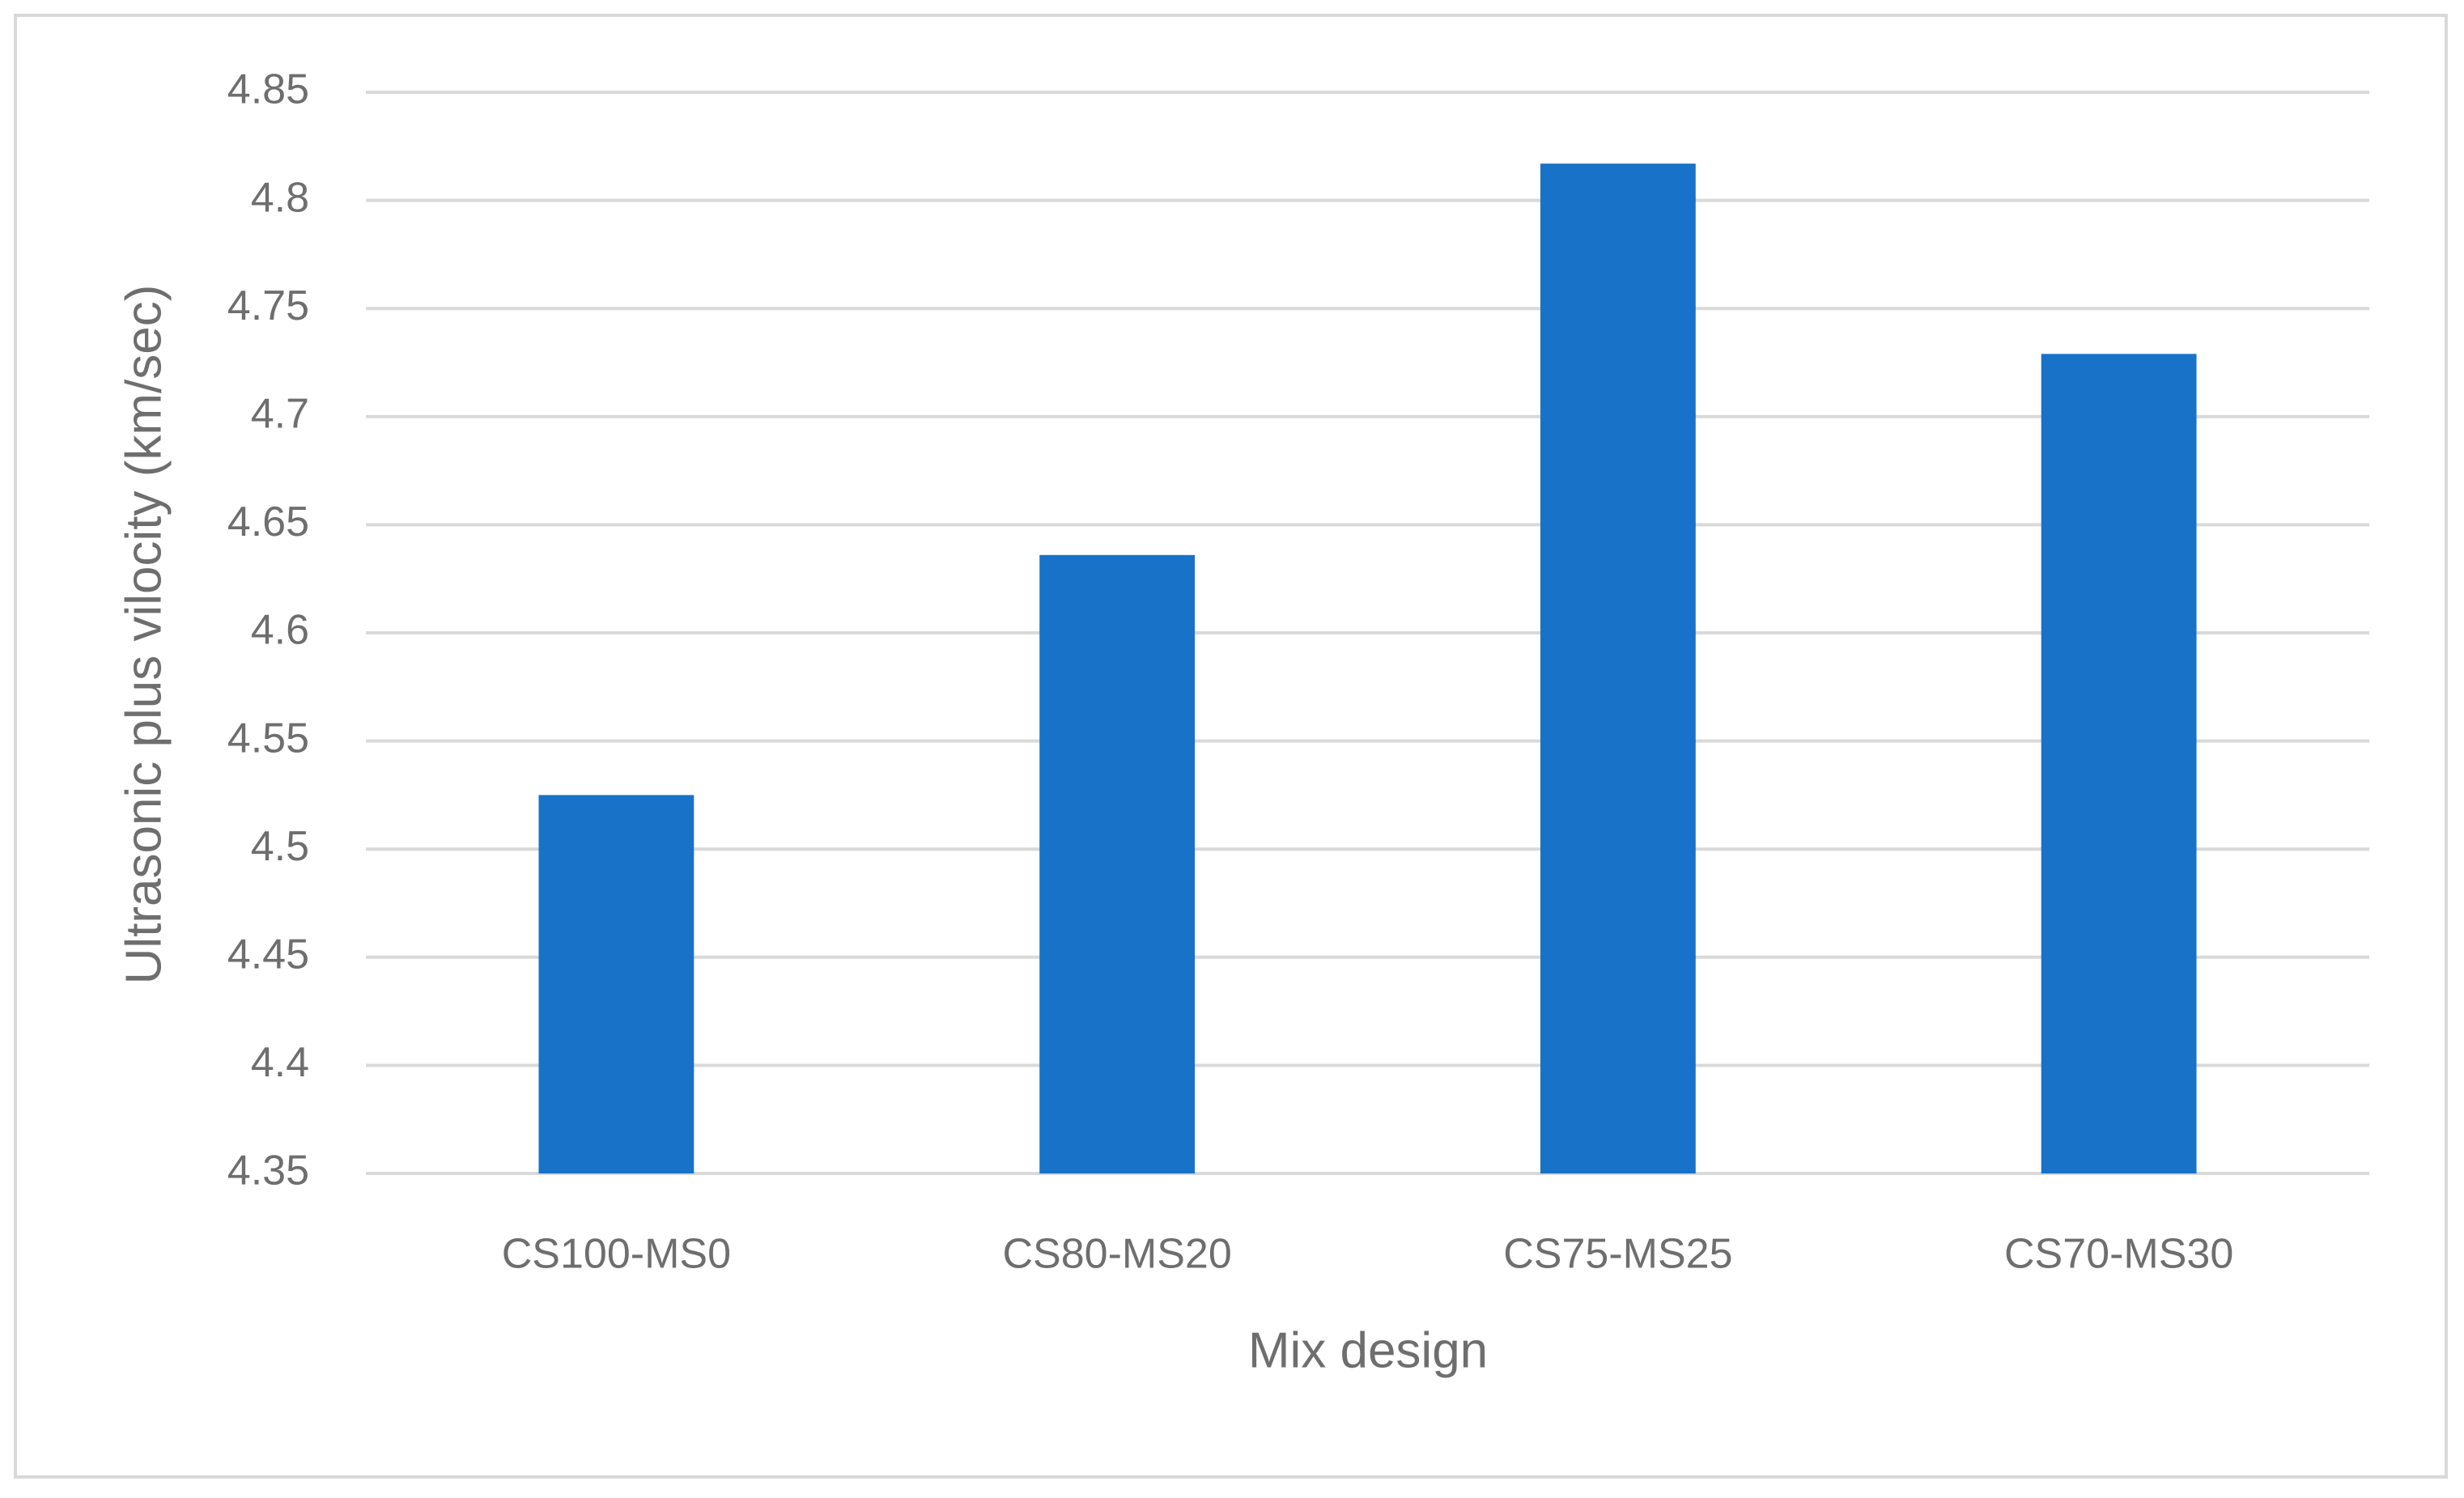 The image size is (2464, 1498). I want to click on y-tick-label: 4.6, so click(280, 630).